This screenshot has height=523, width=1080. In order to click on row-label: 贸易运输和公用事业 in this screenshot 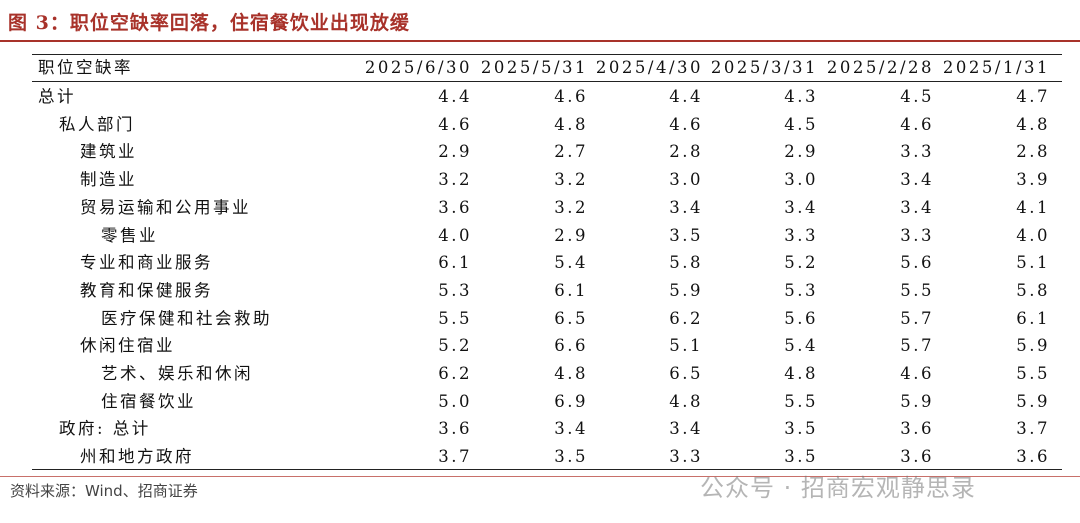, I will do `click(165, 207)`.